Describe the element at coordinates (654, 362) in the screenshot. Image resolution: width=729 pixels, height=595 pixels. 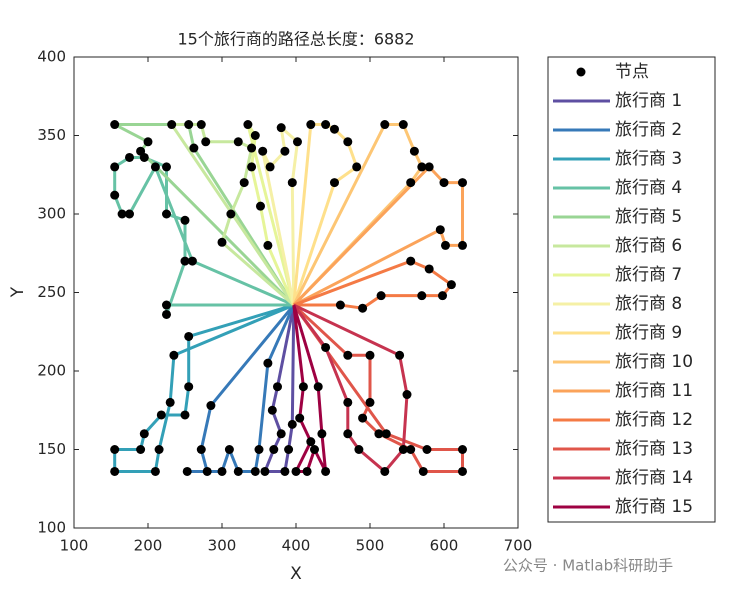
I see `legend-label: 旅行商 10` at that location.